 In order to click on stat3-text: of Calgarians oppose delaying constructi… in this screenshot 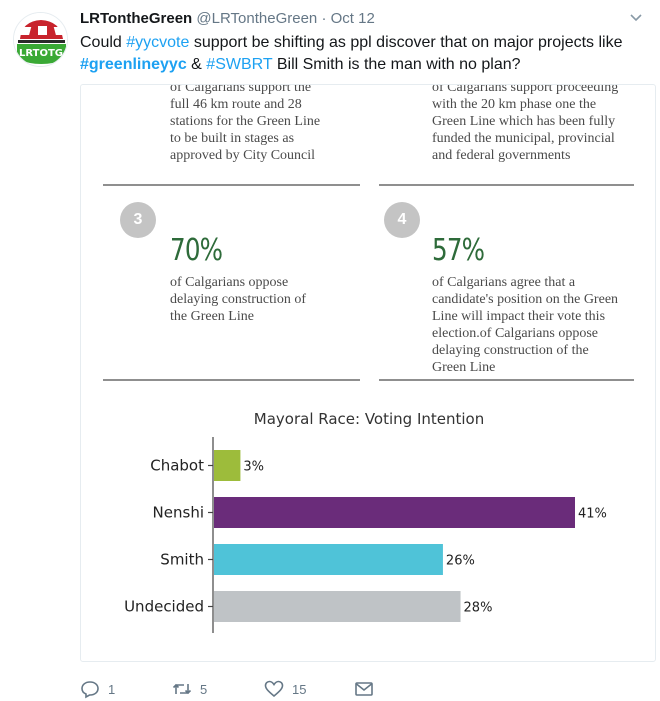, I will do `click(238, 299)`.